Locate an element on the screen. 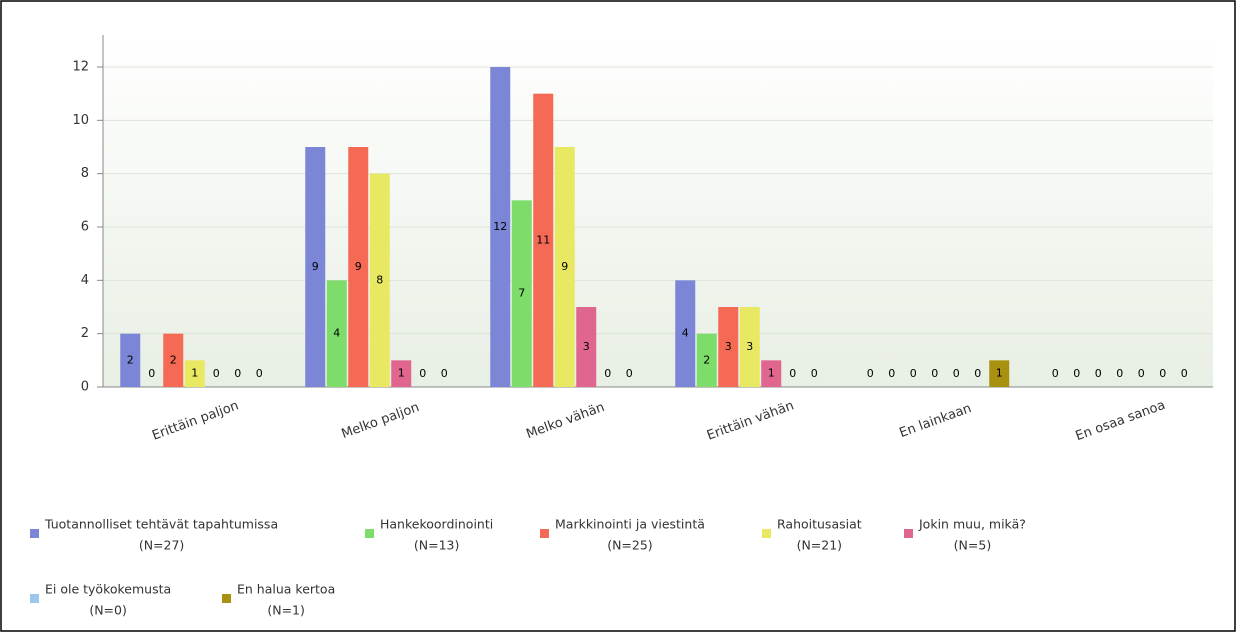  value-label: 8 is located at coordinates (379, 279).